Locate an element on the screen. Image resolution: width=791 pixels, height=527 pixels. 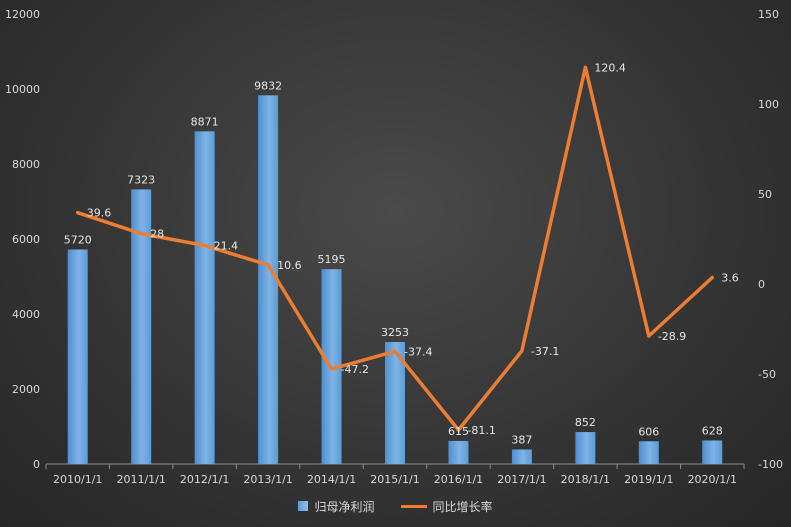
x-tick-label: 2014/1/1 is located at coordinates (331, 479).